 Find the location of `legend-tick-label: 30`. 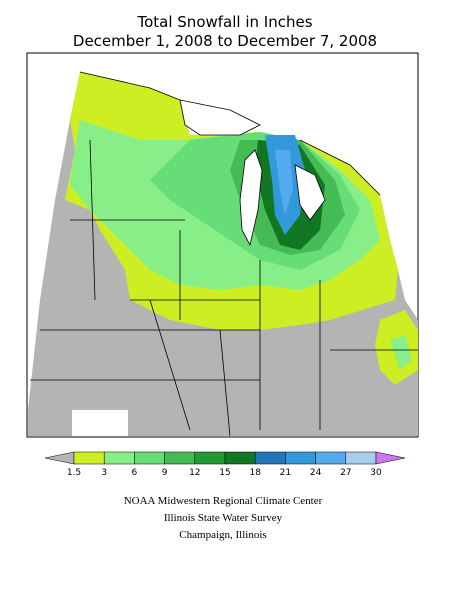

legend-tick-label: 30 is located at coordinates (376, 473).